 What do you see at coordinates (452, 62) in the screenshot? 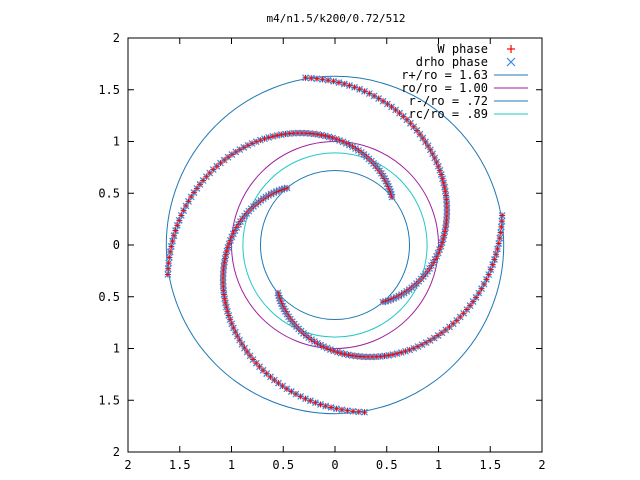
I see `legend-label: drho phase` at bounding box center [452, 62].